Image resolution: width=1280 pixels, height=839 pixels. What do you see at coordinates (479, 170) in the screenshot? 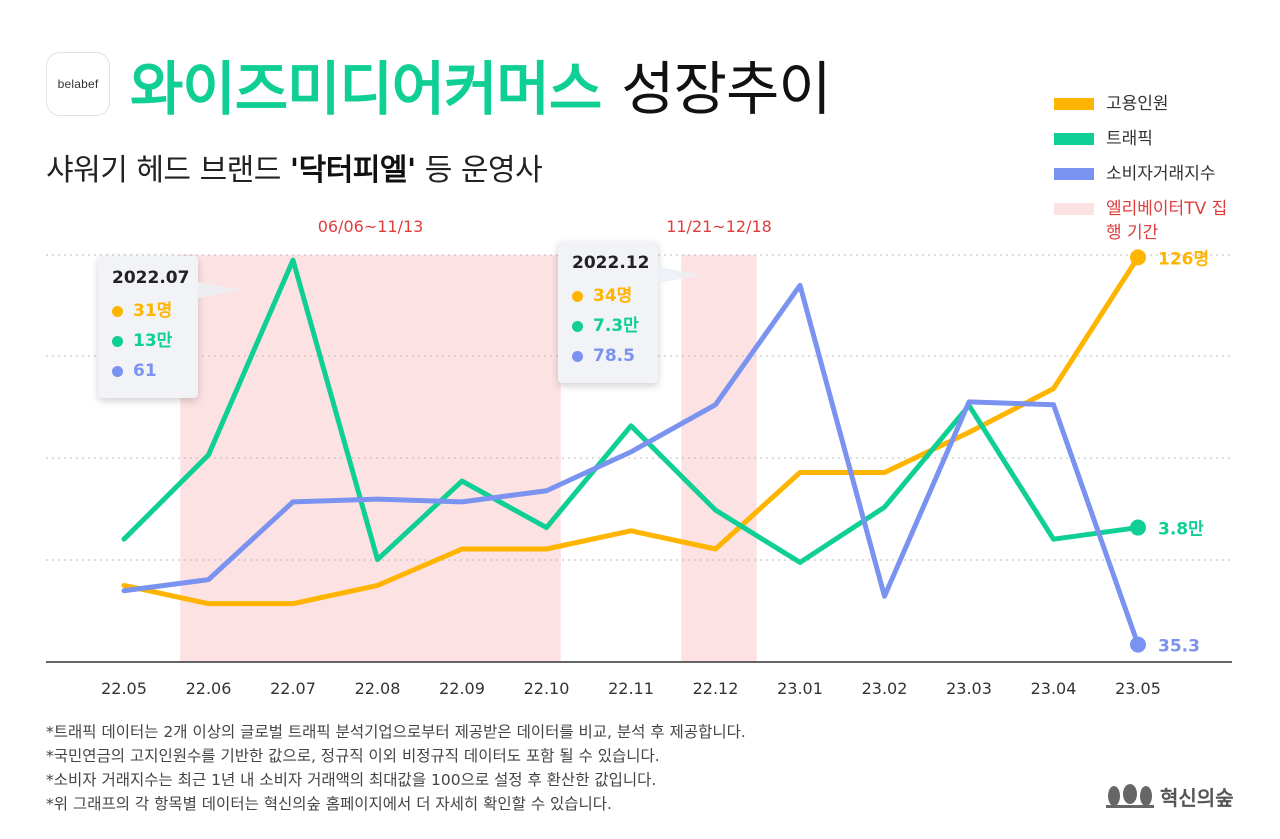
I see `subtitle-post: 등 운영사` at bounding box center [479, 170].